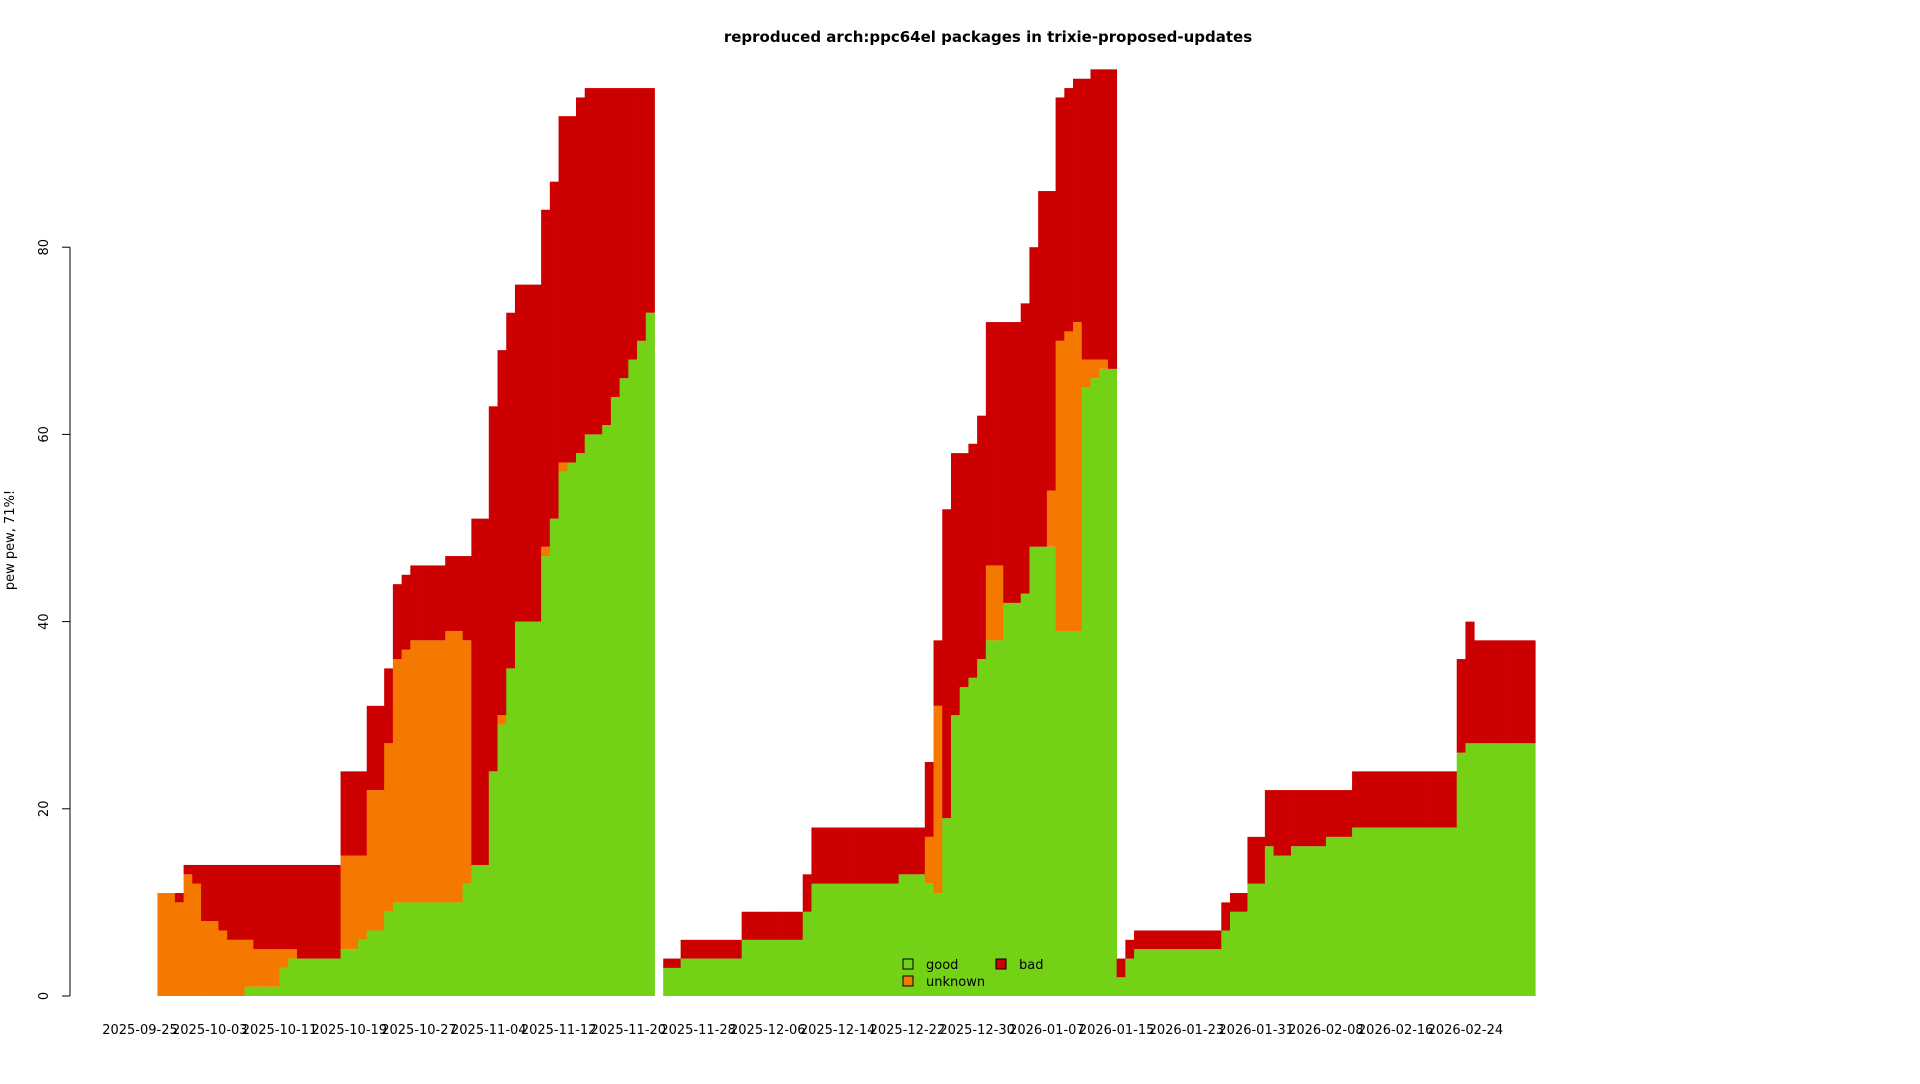  Describe the element at coordinates (942, 965) in the screenshot. I see `legend-label-good: good` at that location.